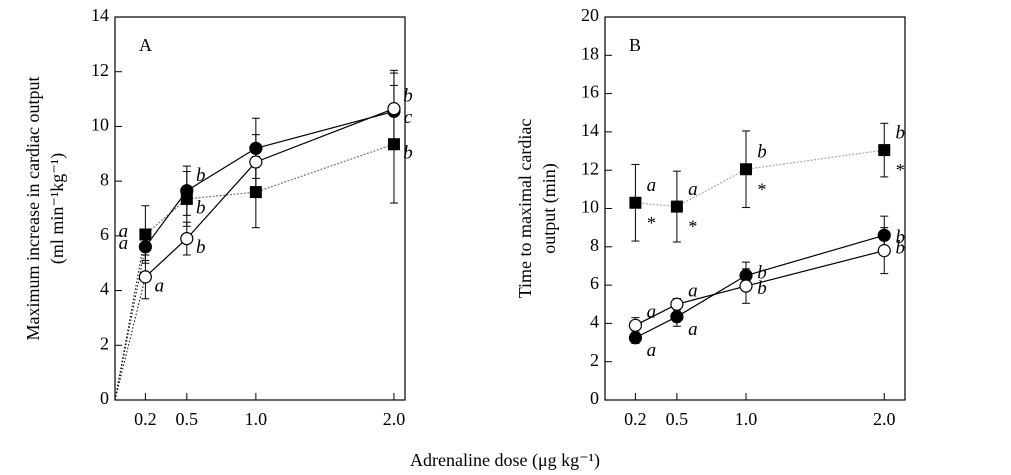 Image resolution: width=1011 pixels, height=475 pixels. I want to click on y-tick-label: 16, so click(590, 92).